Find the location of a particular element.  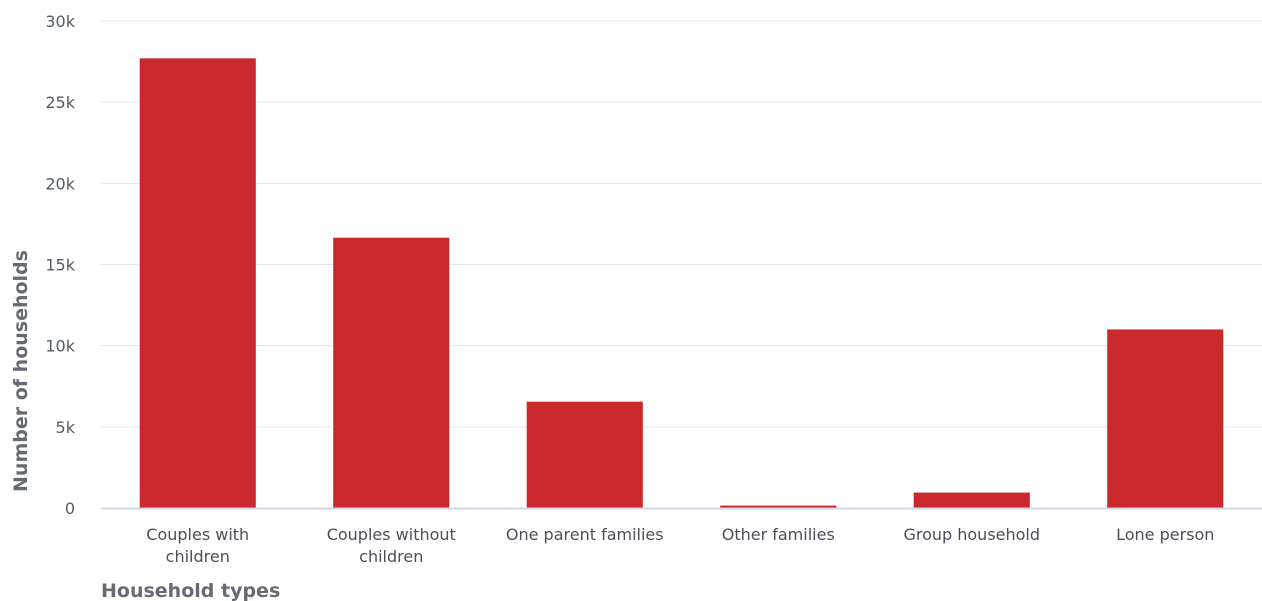

x-tick-label: Group household is located at coordinates (971, 534).